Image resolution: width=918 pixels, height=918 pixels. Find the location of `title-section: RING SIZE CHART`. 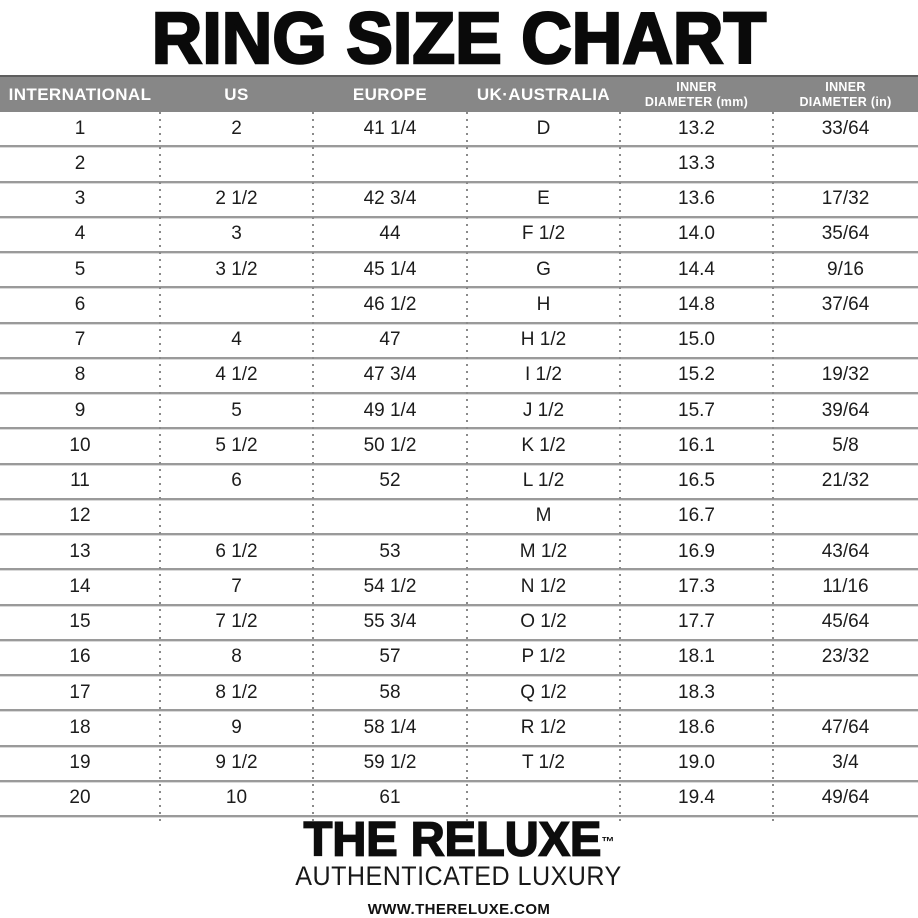

title-section: RING SIZE CHART is located at coordinates (459, 37).